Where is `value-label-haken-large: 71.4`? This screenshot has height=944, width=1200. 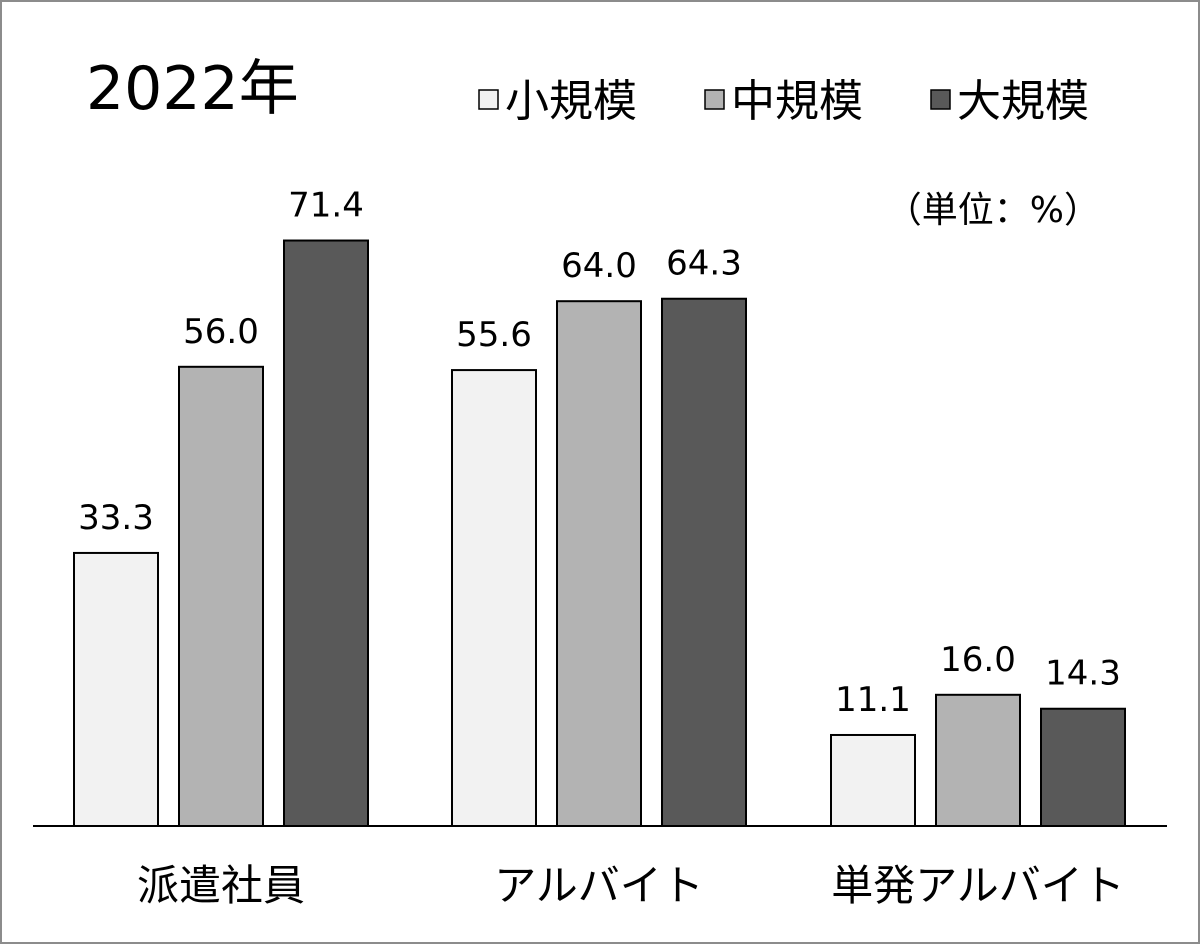 value-label-haken-large: 71.4 is located at coordinates (326, 206).